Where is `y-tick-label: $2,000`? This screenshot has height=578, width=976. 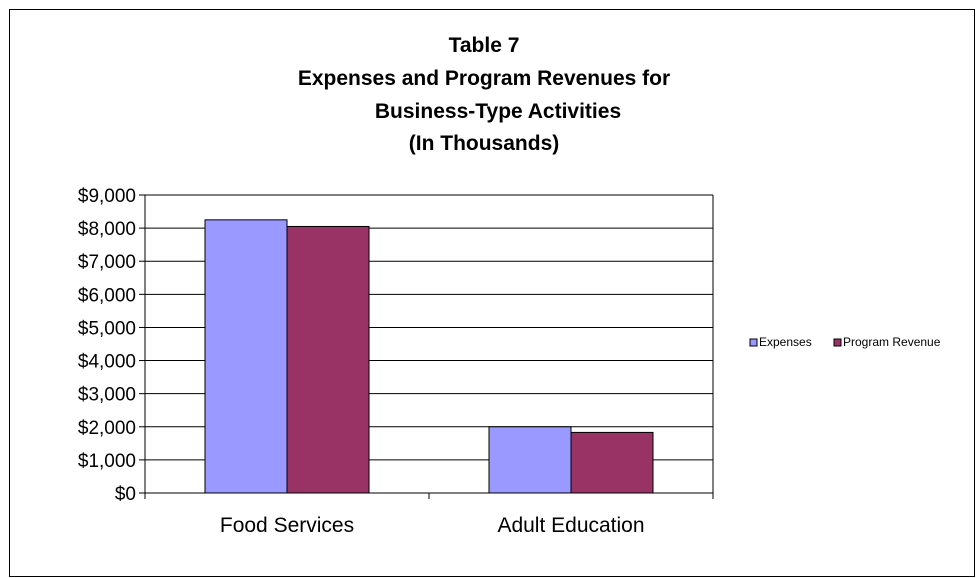 y-tick-label: $2,000 is located at coordinates (107, 428).